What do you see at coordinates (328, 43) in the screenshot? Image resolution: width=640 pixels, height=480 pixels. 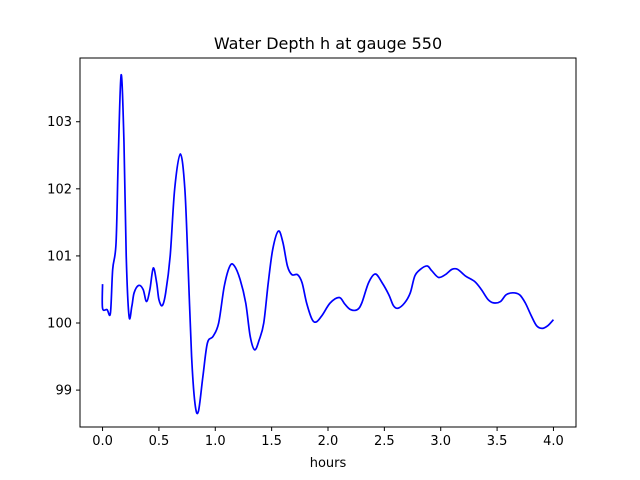 I see `chart-title: Water Depth h at gauge 550` at bounding box center [328, 43].